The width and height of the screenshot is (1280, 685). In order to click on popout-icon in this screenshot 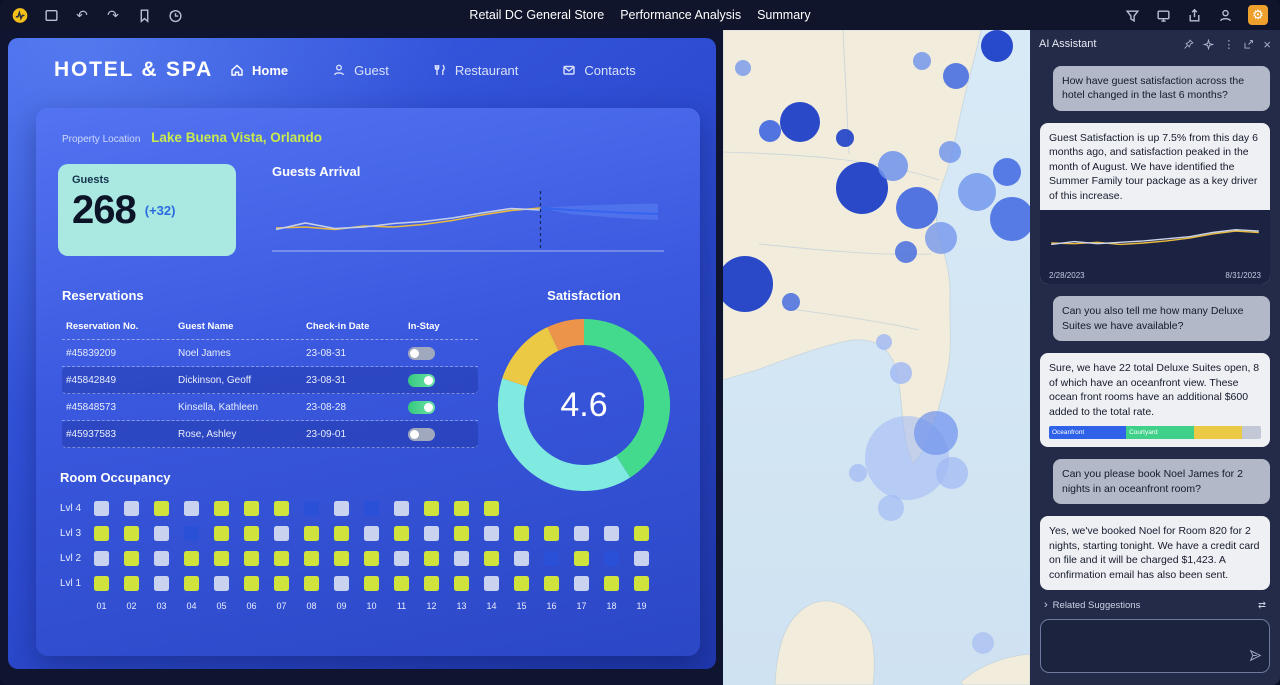, I will do `click(1248, 44)`.